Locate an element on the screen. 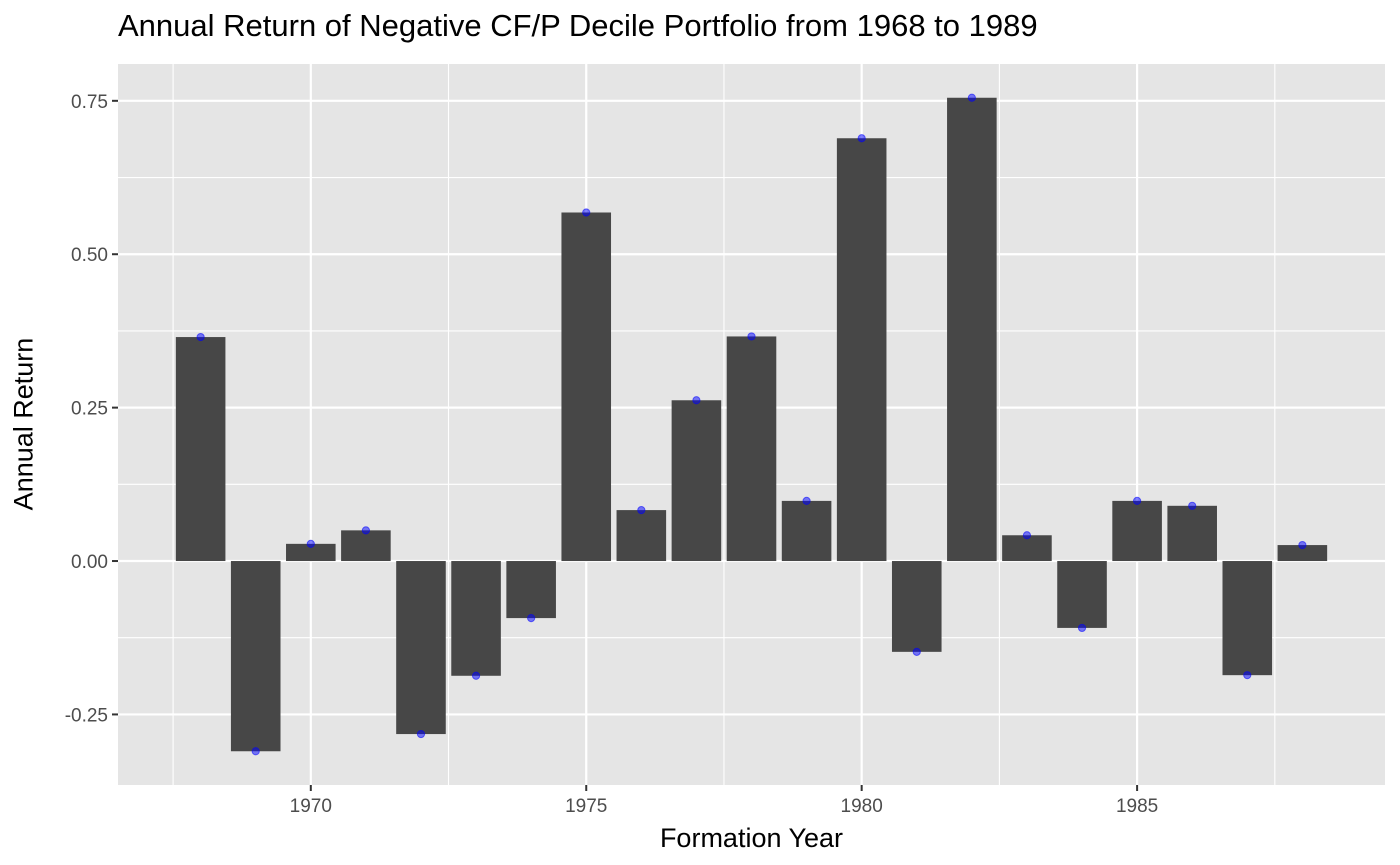 The width and height of the screenshot is (1400, 865). y-tick-label: 0.25 is located at coordinates (89, 409).